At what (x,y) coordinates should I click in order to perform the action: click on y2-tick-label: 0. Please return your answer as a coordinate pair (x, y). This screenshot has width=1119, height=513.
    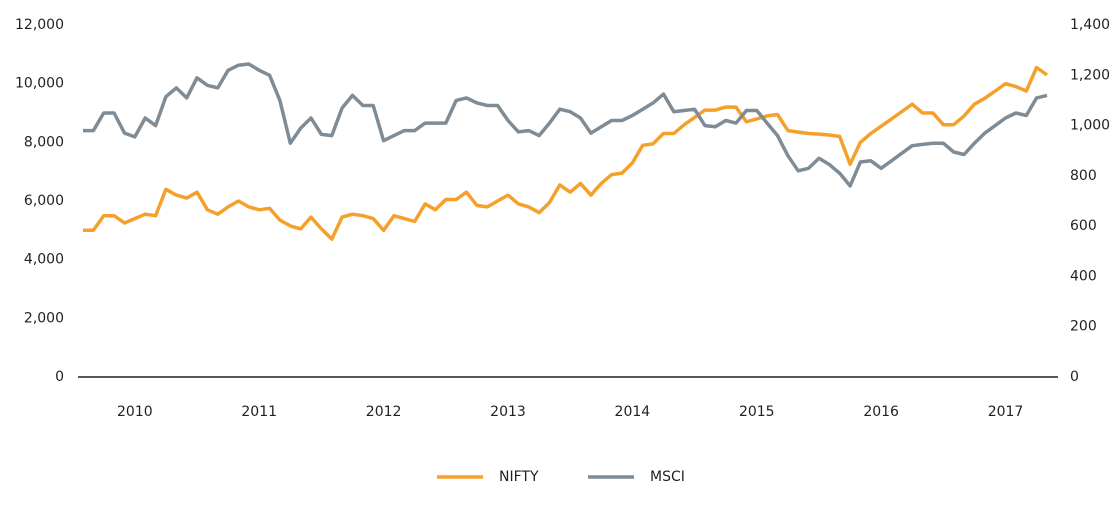
    Looking at the image, I should click on (1074, 377).